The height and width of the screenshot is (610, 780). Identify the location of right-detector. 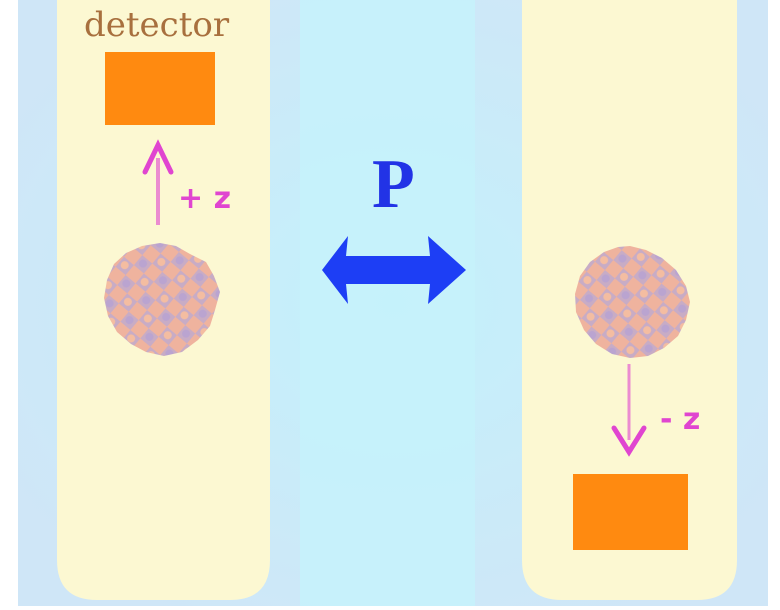
(630, 512).